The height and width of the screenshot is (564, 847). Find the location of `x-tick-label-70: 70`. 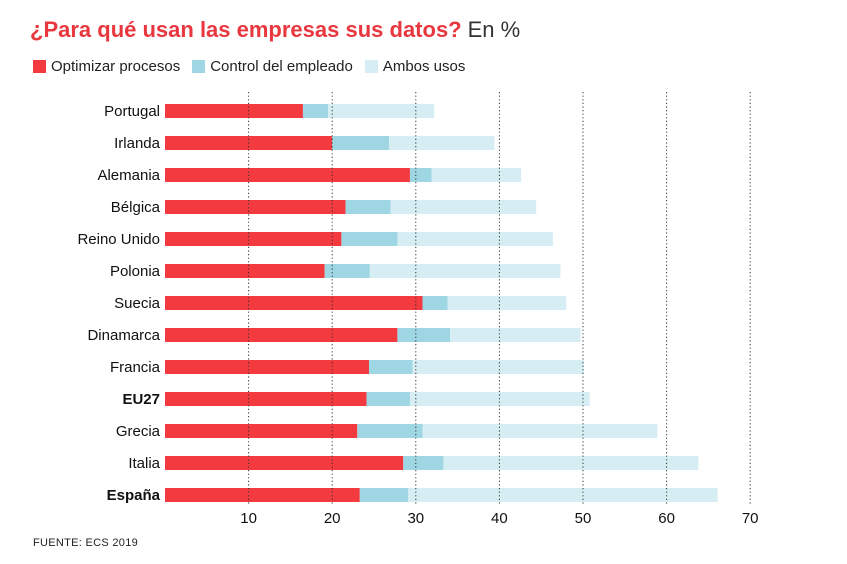

x-tick-label-70: 70 is located at coordinates (750, 518).